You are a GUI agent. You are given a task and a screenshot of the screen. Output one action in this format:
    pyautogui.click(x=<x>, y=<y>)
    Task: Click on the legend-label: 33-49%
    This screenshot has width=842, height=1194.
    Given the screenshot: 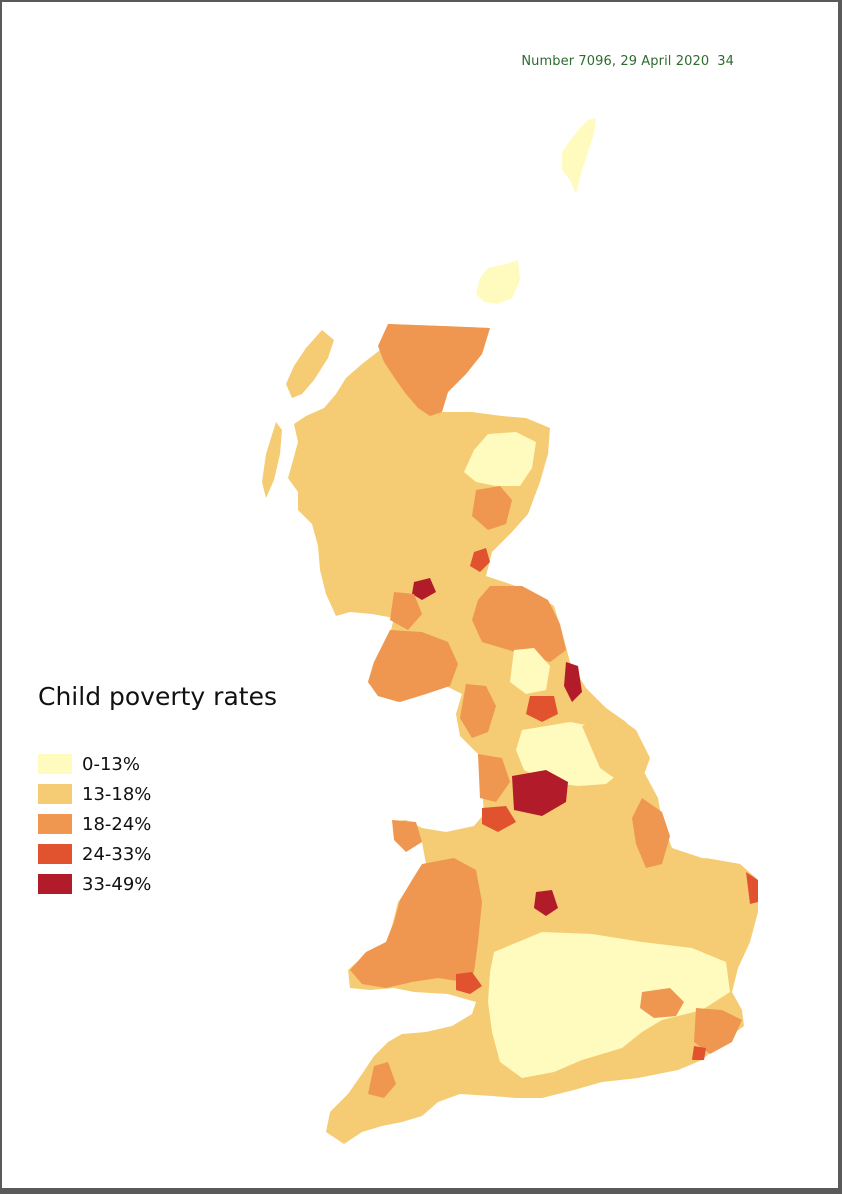 What is the action you would take?
    pyautogui.click(x=116, y=884)
    